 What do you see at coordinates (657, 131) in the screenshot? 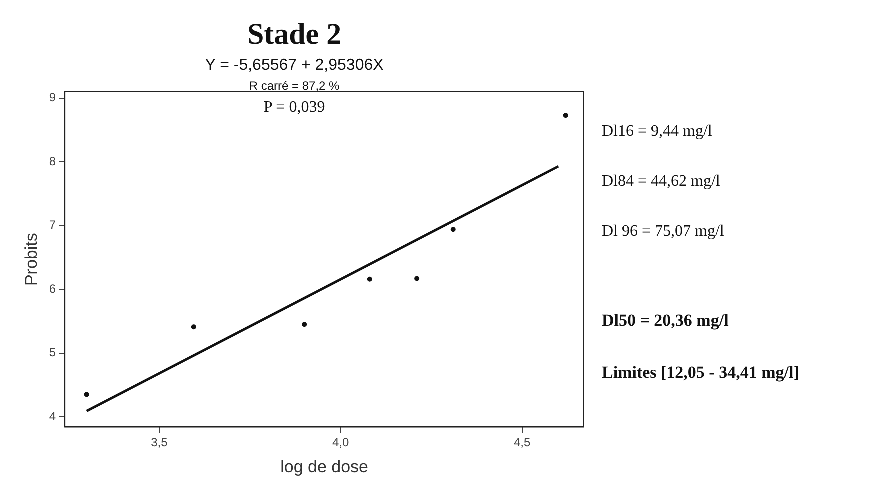
I see `text: Dl16 = 9,44 mg/l` at bounding box center [657, 131].